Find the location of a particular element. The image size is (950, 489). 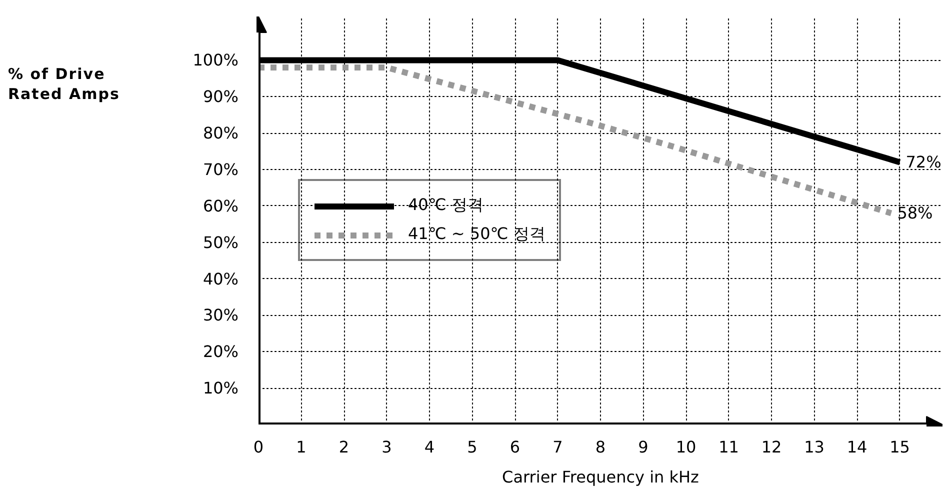

x-tick-label: 0 is located at coordinates (258, 447).